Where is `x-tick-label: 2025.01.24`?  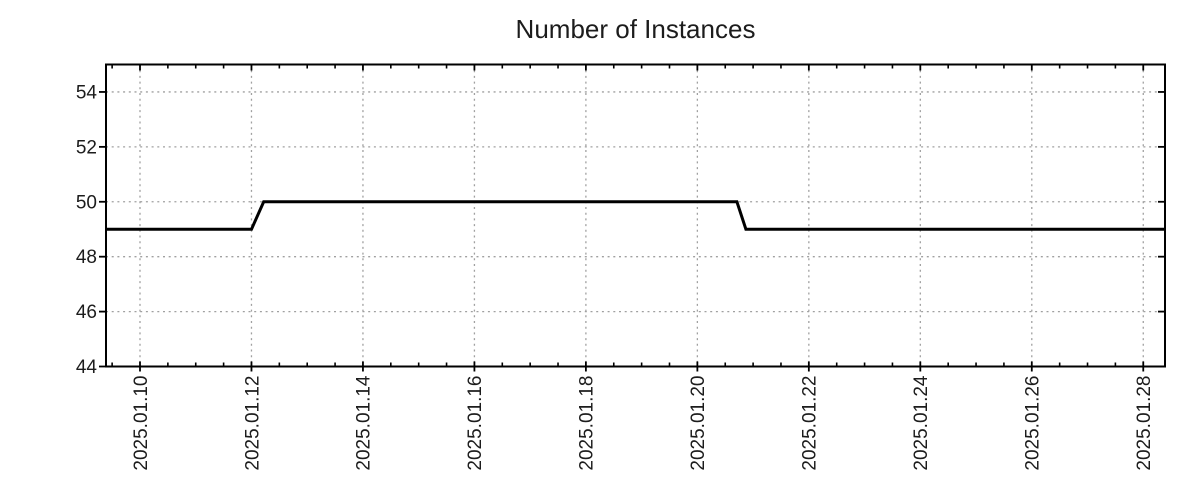
x-tick-label: 2025.01.24 is located at coordinates (921, 423).